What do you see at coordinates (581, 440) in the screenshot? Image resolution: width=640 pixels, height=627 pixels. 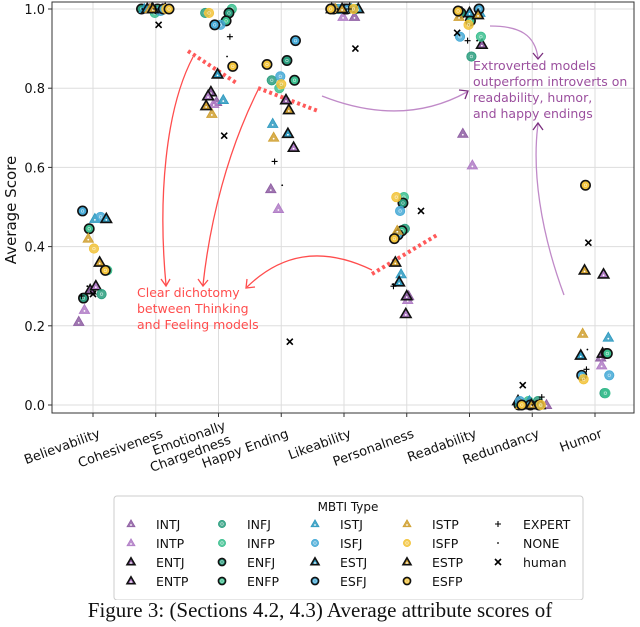 I see `x-tick-label: Humor` at bounding box center [581, 440].